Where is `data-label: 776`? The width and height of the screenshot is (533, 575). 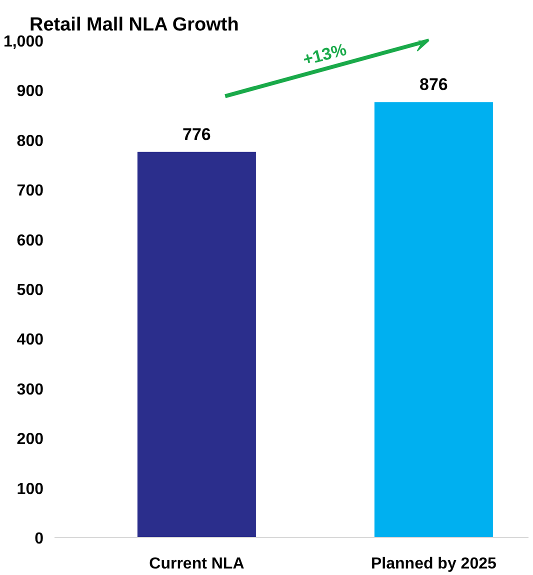
data-label: 776 is located at coordinates (196, 134).